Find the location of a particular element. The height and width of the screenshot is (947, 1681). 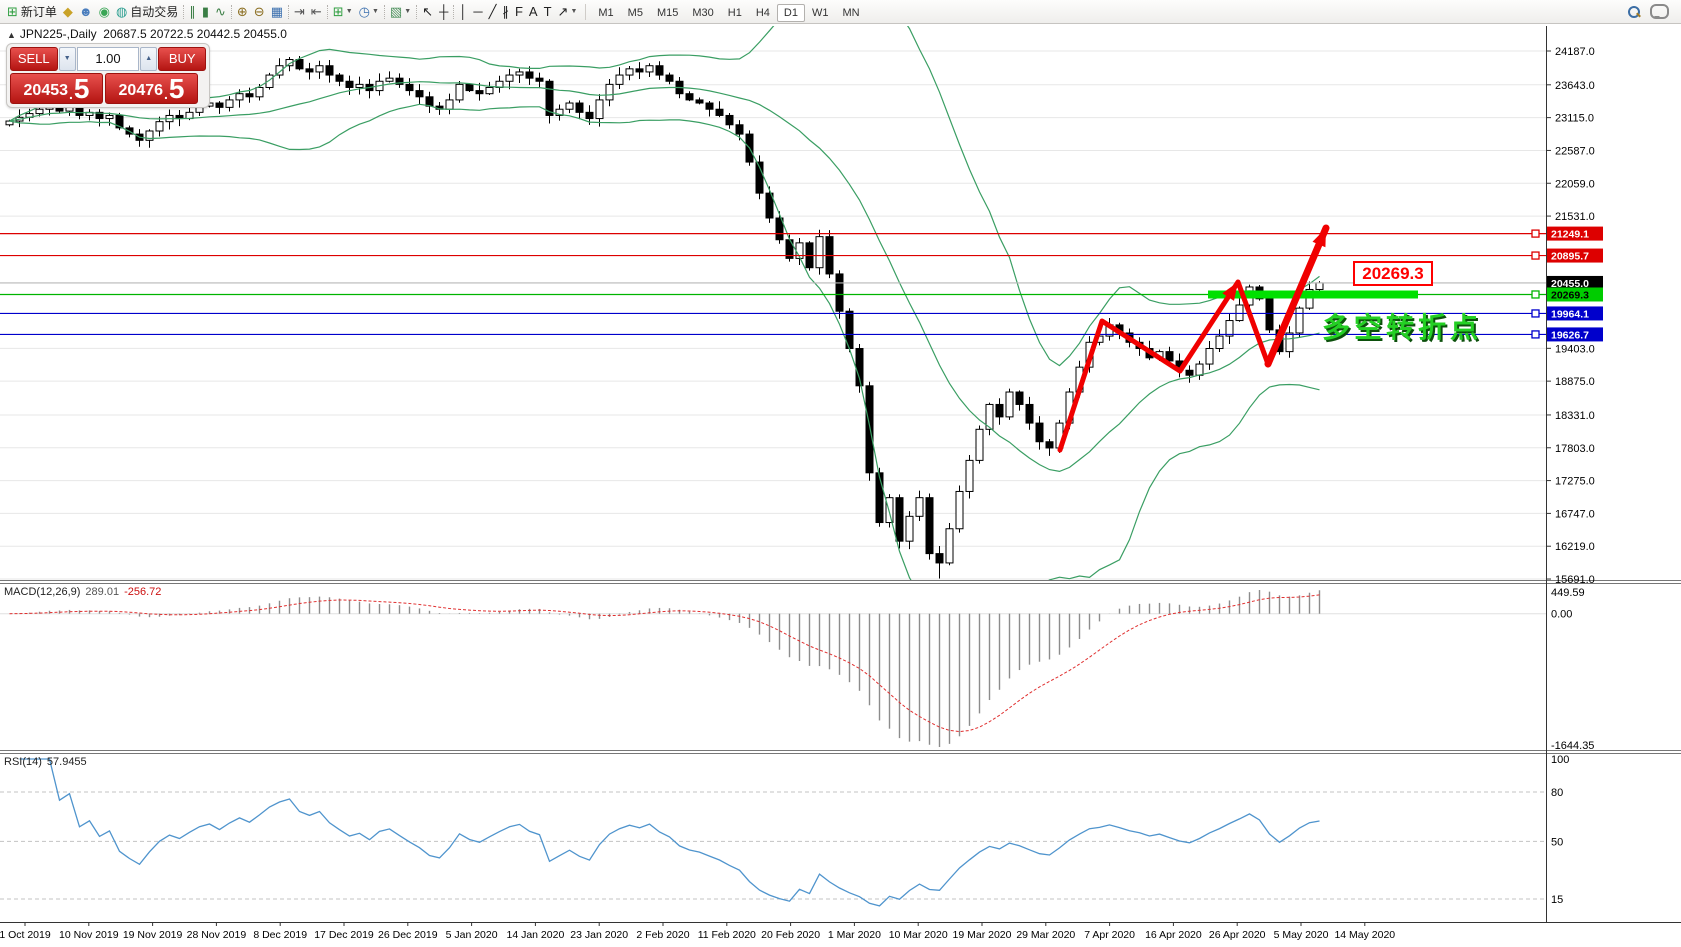

sell-price-button: 20453 . 5 is located at coordinates (56, 88).